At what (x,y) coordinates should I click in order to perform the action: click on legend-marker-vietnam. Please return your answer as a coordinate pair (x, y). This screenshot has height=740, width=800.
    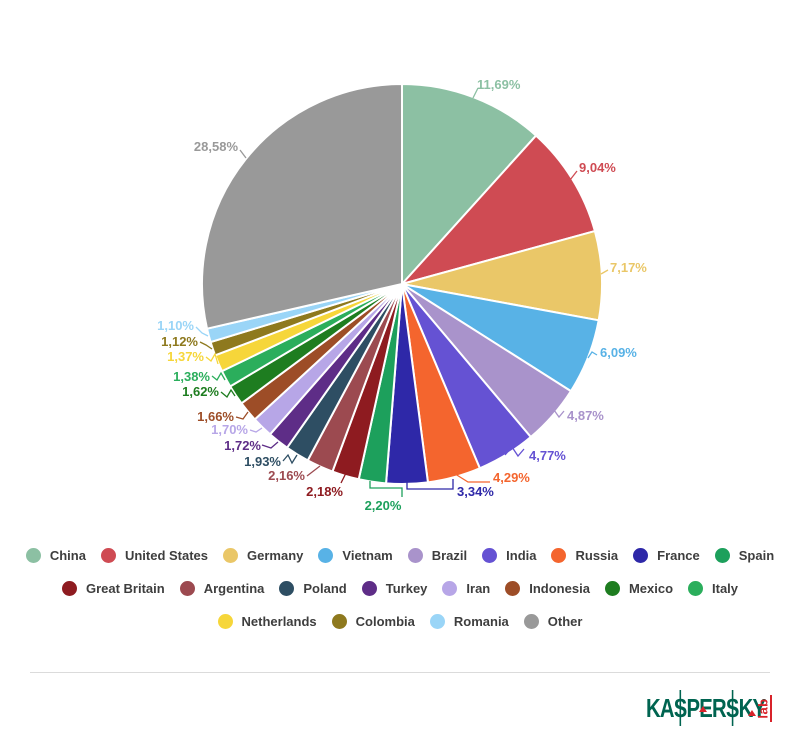
    Looking at the image, I should click on (326, 555).